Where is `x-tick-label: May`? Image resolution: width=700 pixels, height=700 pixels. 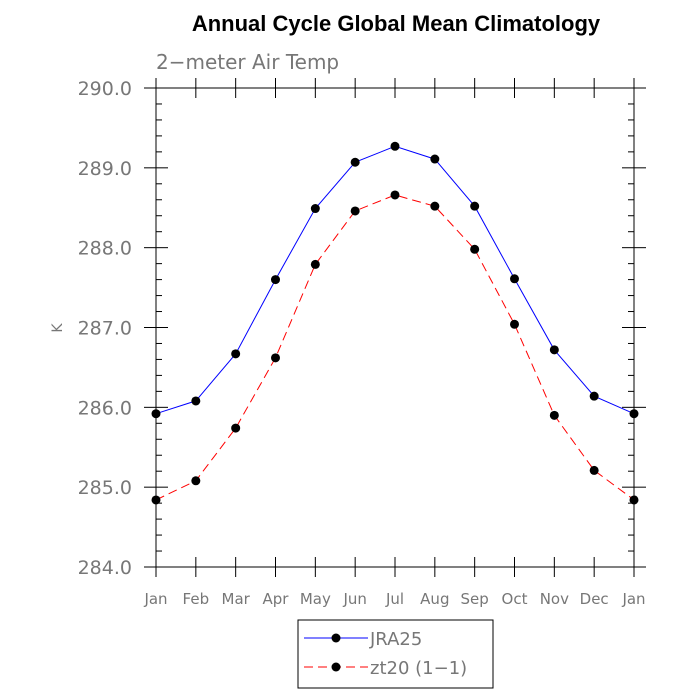
x-tick-label: May is located at coordinates (315, 599).